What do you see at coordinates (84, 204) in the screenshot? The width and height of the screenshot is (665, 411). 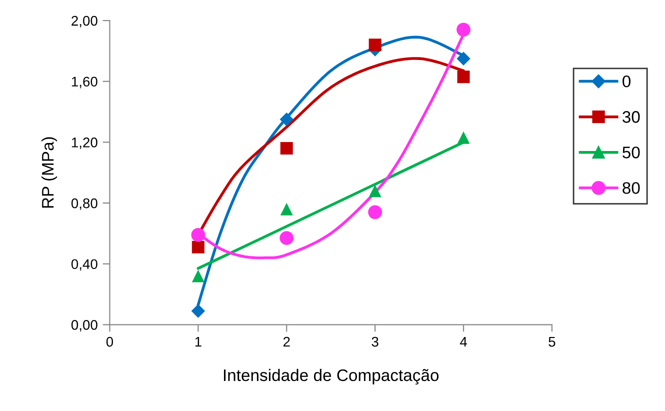 I see `y-tick-label: 0,80` at bounding box center [84, 204].